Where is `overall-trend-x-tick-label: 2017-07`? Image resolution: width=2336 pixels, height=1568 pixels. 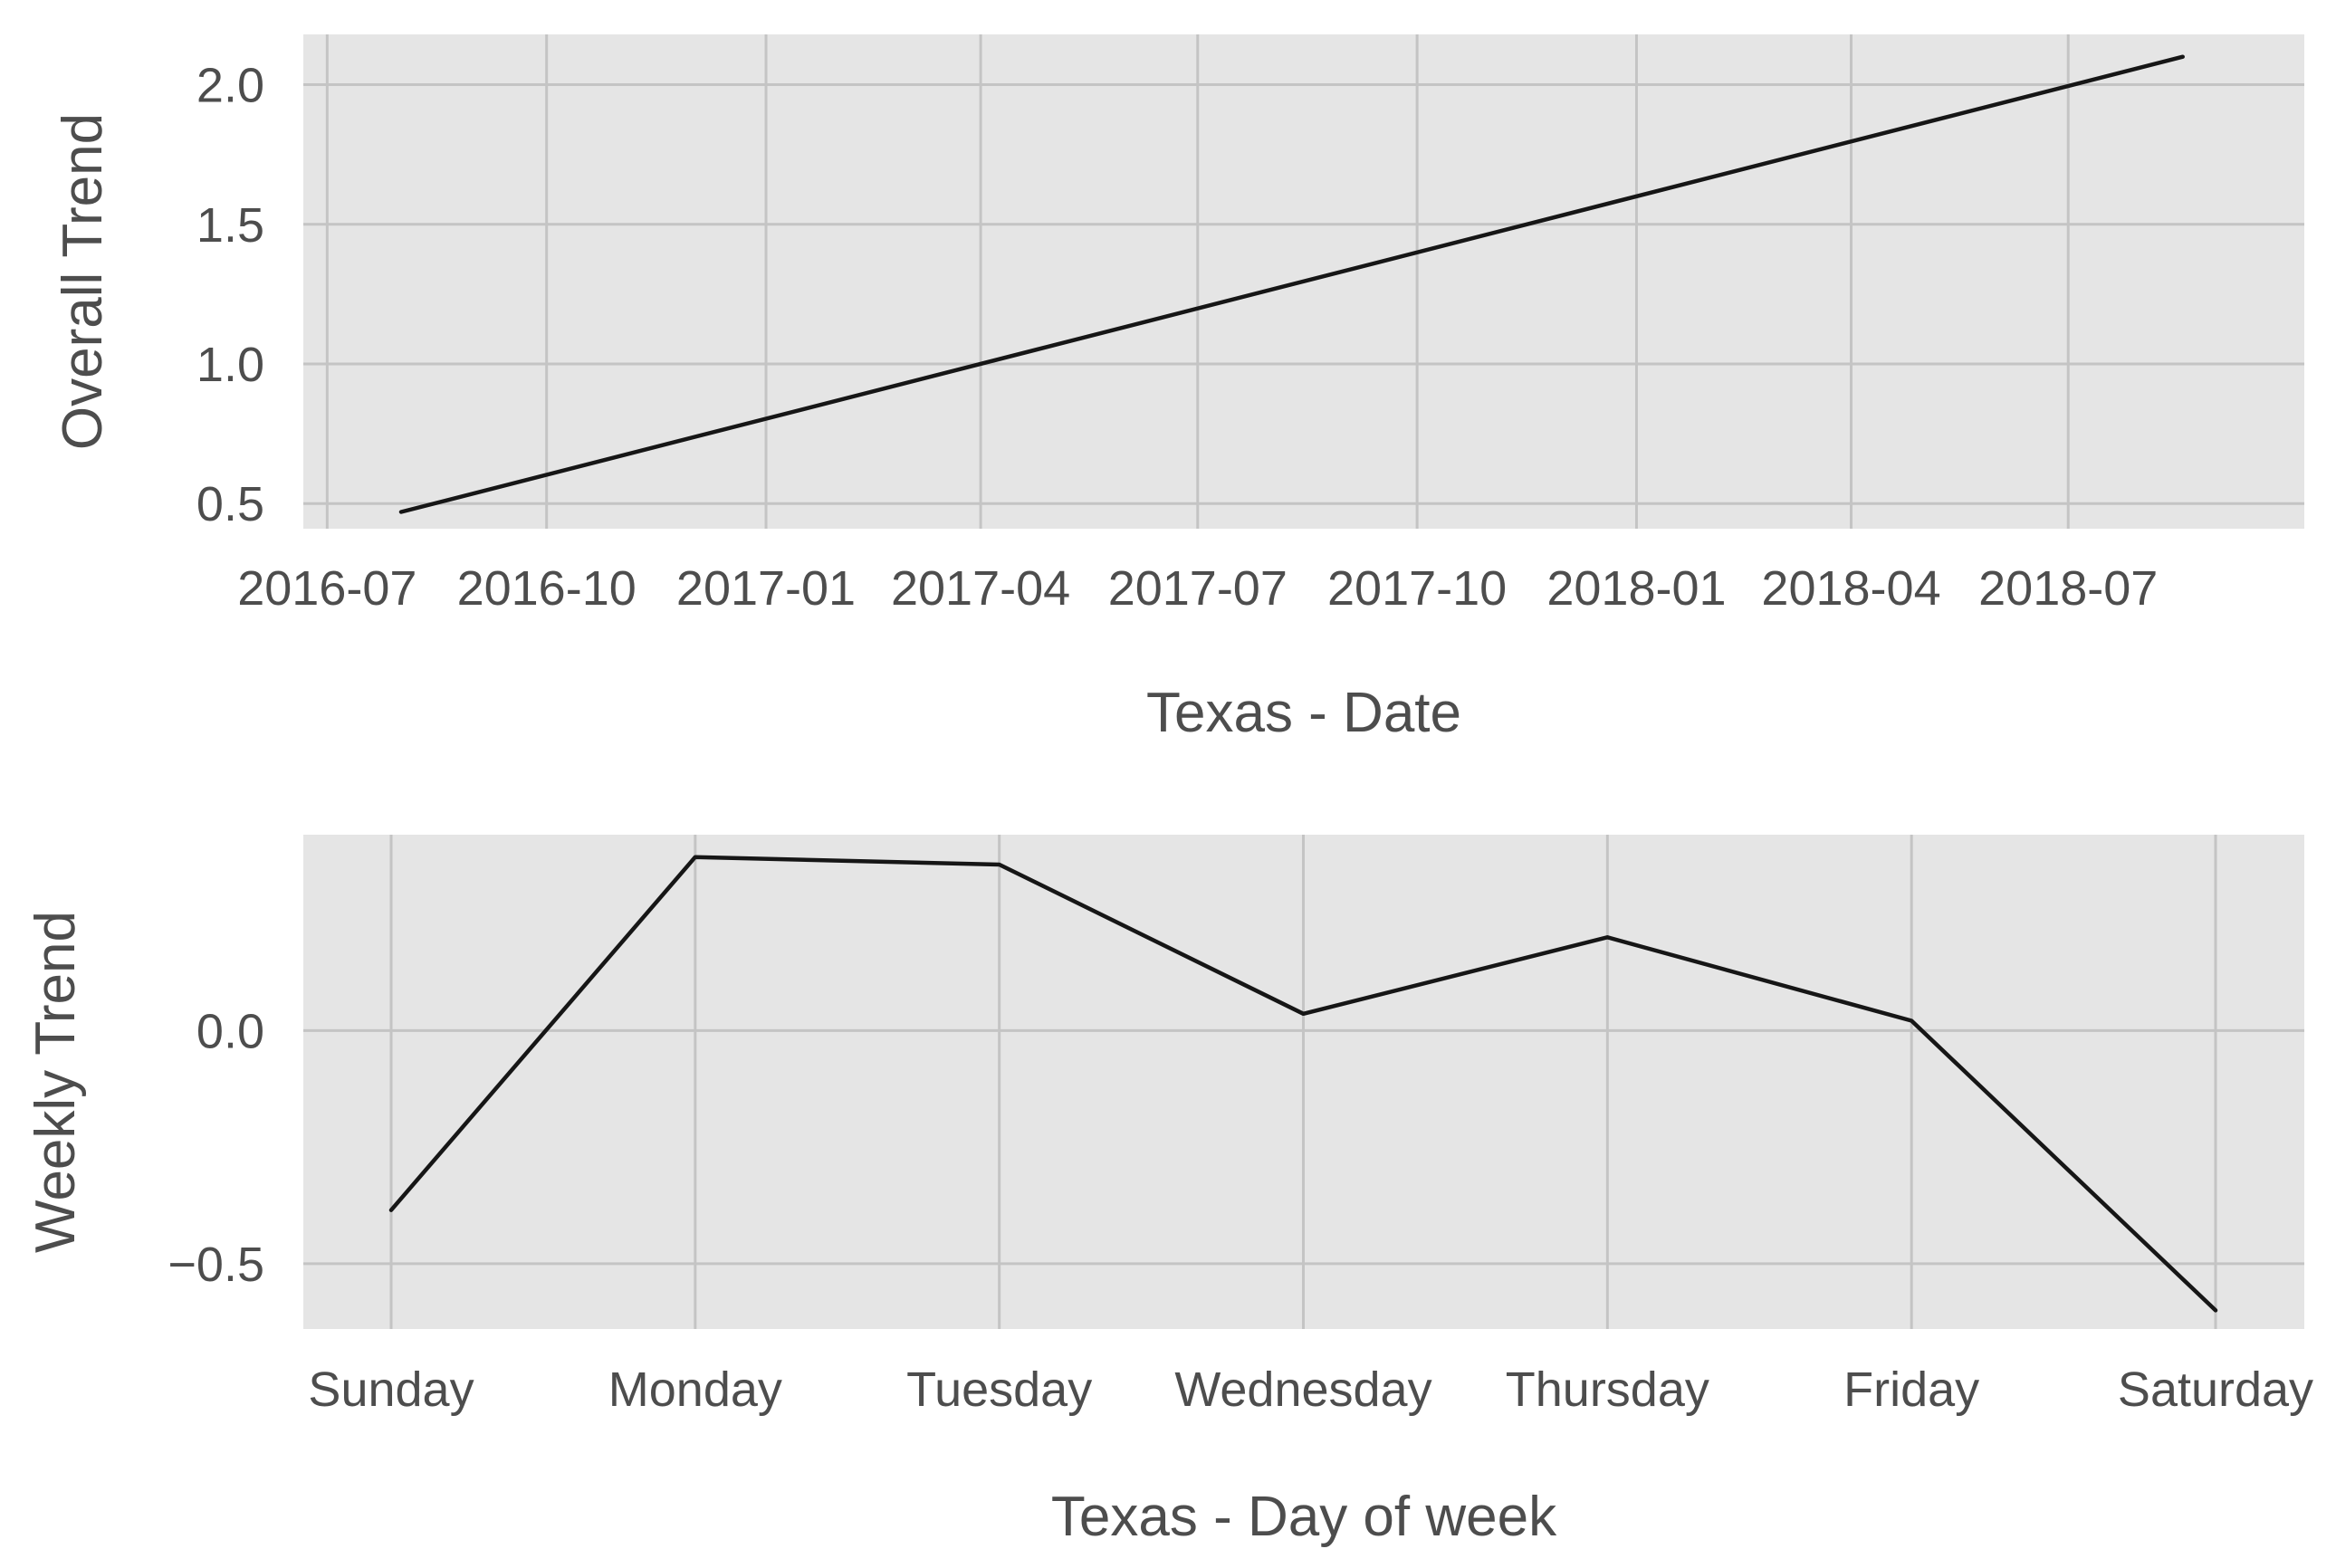 overall-trend-x-tick-label: 2017-07 is located at coordinates (1198, 588).